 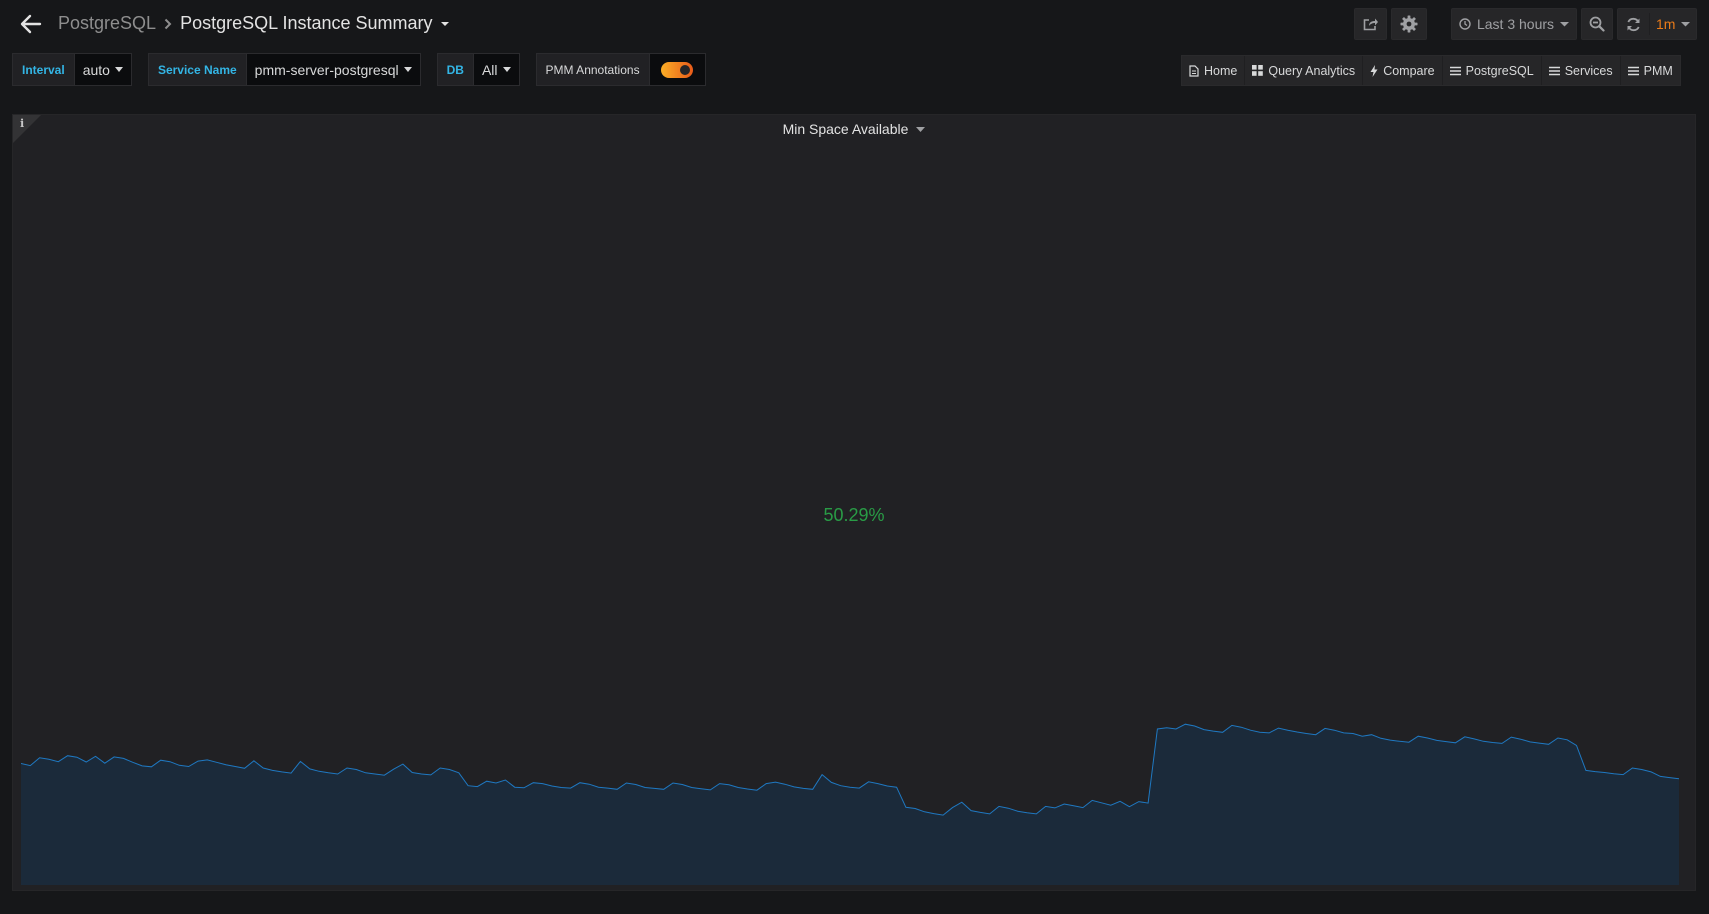 I want to click on refresh-interval-label: 1m, so click(x=1666, y=24).